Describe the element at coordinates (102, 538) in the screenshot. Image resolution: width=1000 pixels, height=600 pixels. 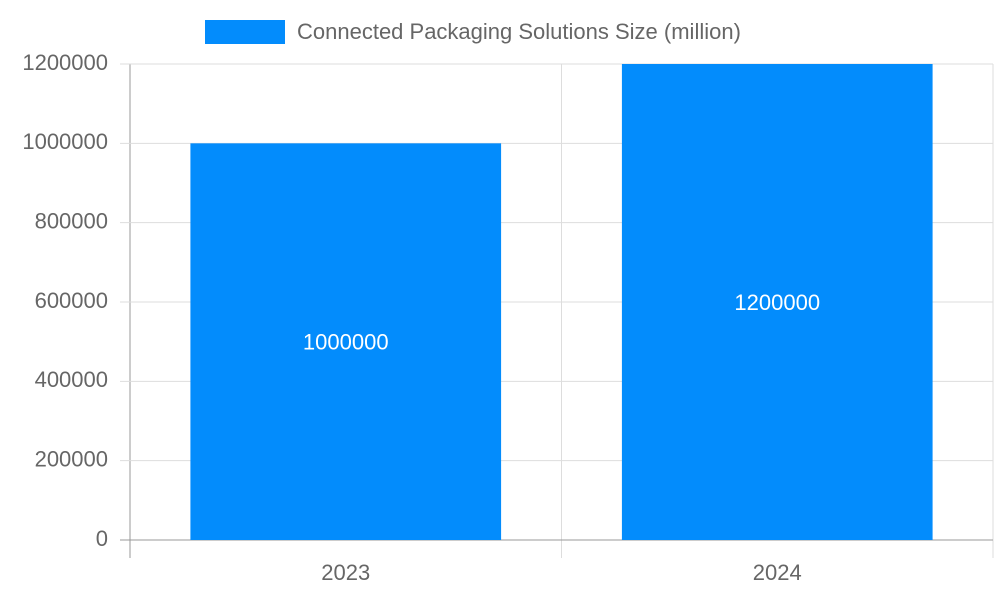
I see `y-tick-label: 0` at that location.